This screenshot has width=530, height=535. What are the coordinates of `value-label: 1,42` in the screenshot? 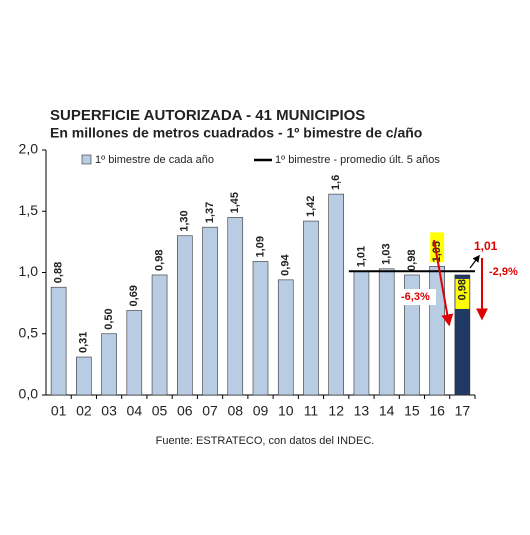 It's located at (311, 206).